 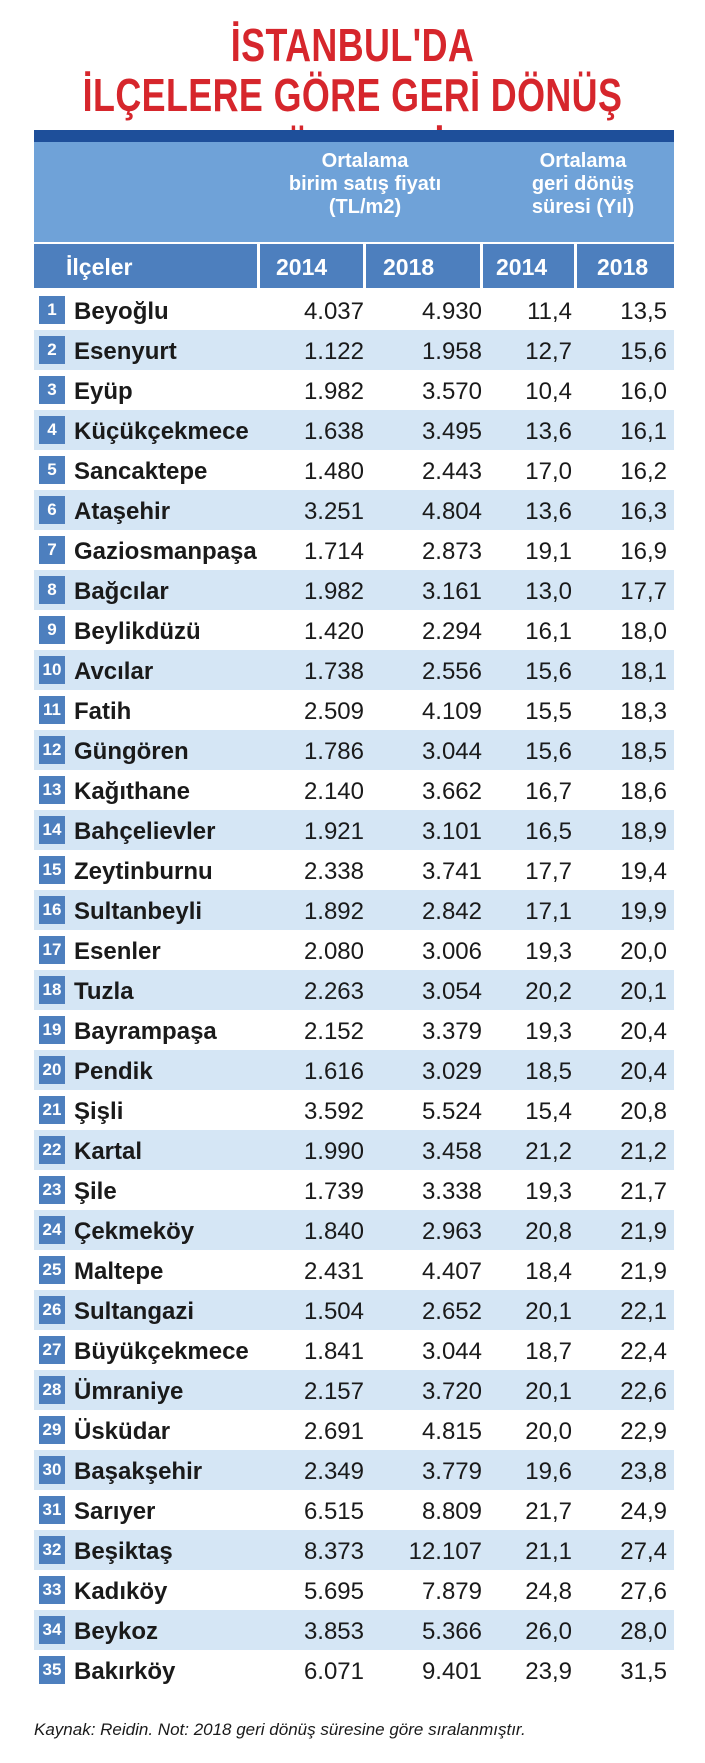 I want to click on table-row: 5 Sancaktepe 1.480 2.443 17,0 16,2, so click(x=354, y=470).